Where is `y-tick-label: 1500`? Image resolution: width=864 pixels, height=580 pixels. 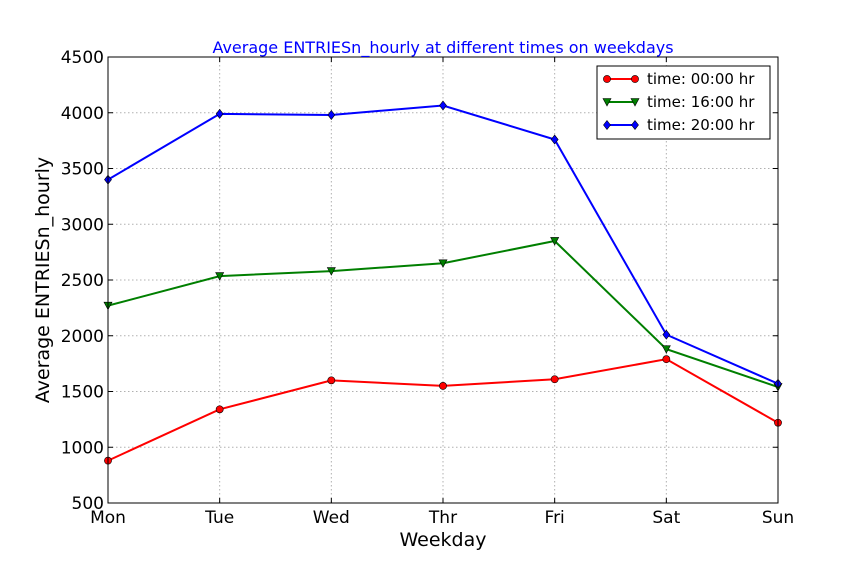 y-tick-label: 1500 is located at coordinates (82, 393).